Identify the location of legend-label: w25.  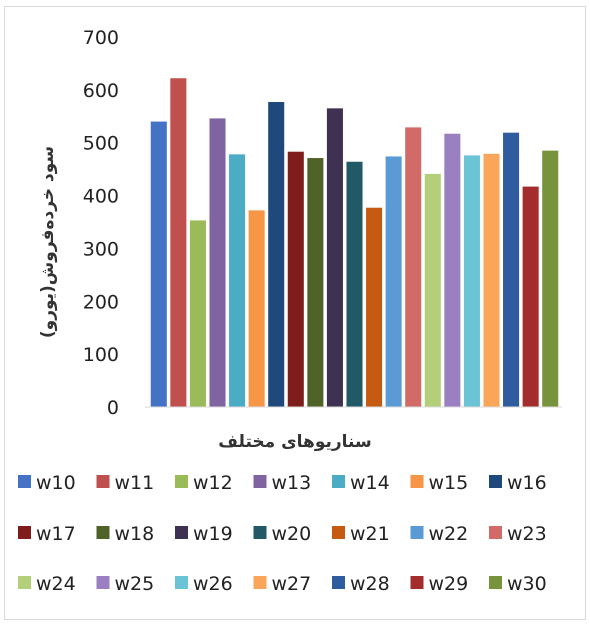
(135, 584).